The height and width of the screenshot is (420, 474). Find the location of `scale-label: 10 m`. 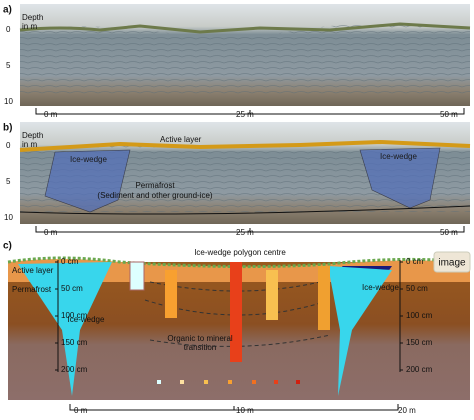

scale-label: 10 m is located at coordinates (245, 410).